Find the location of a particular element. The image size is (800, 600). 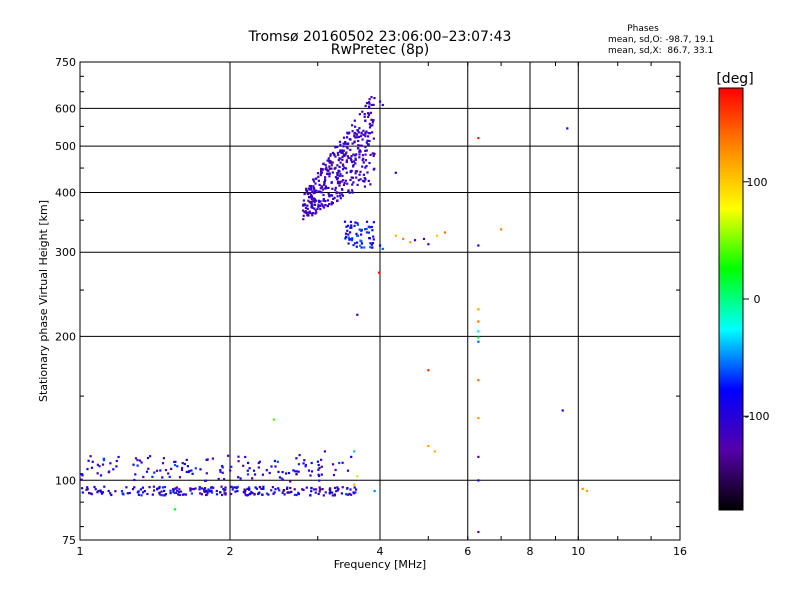

x-tick-label: 8 is located at coordinates (530, 551).